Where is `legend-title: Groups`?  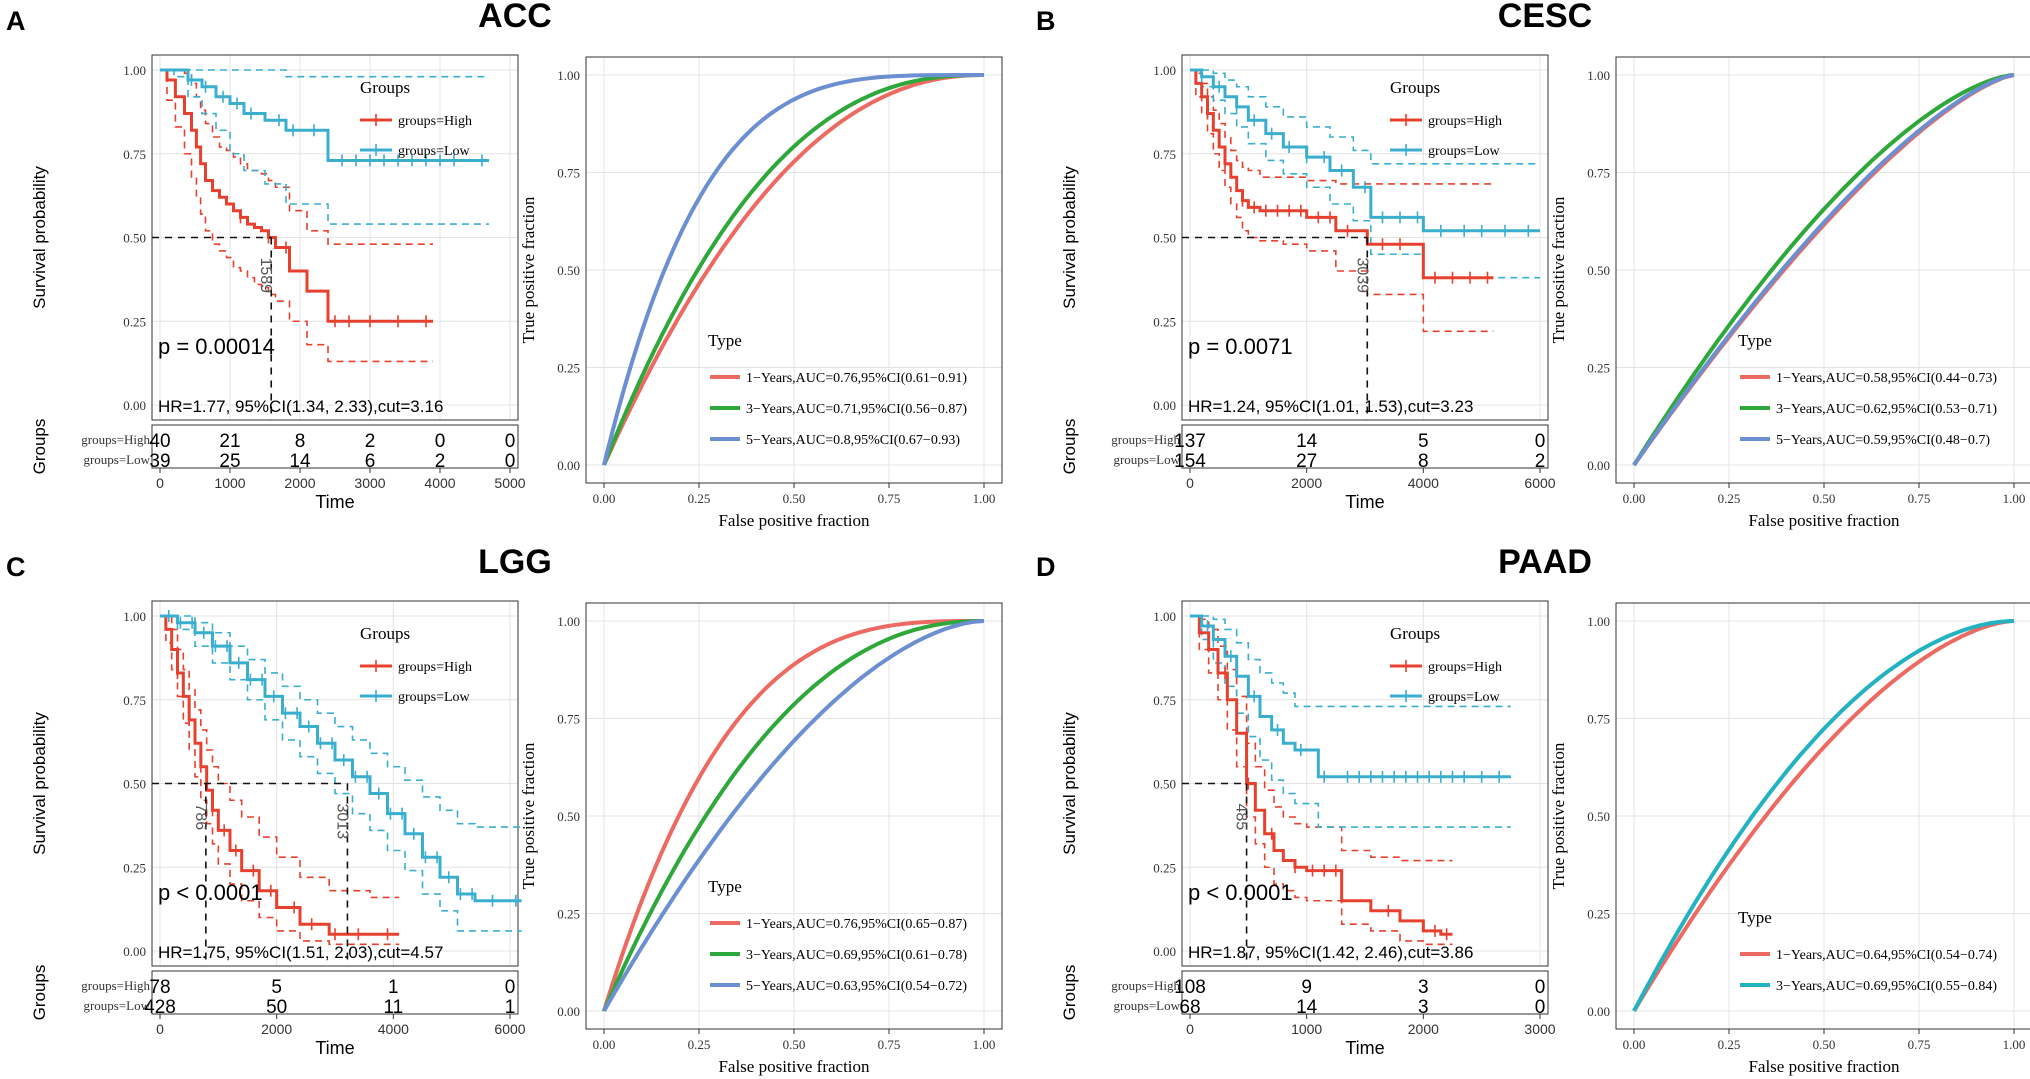
legend-title: Groups is located at coordinates (1415, 87).